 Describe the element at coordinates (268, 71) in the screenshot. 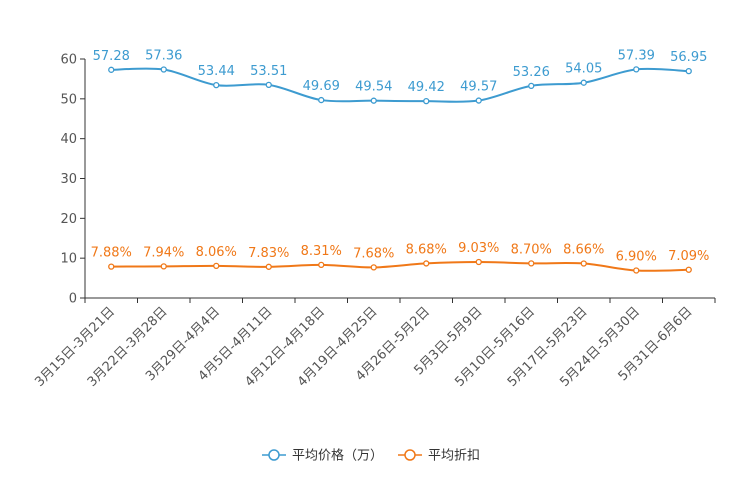

I see `data-label: 53.51` at that location.